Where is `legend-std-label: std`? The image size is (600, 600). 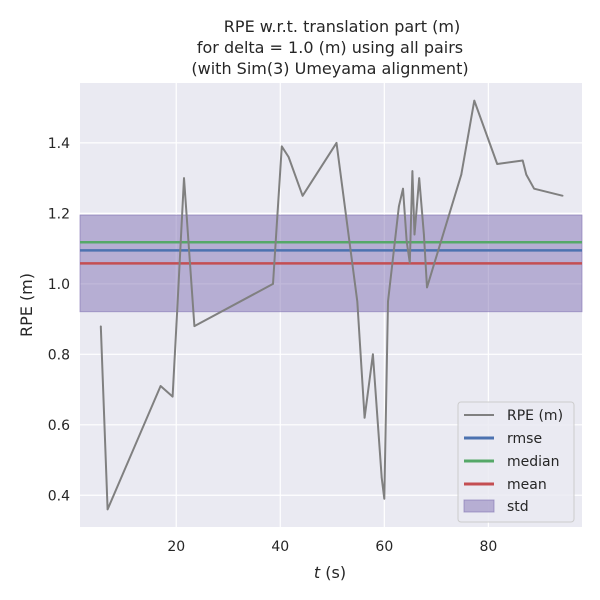
legend-std-label: std is located at coordinates (518, 507).